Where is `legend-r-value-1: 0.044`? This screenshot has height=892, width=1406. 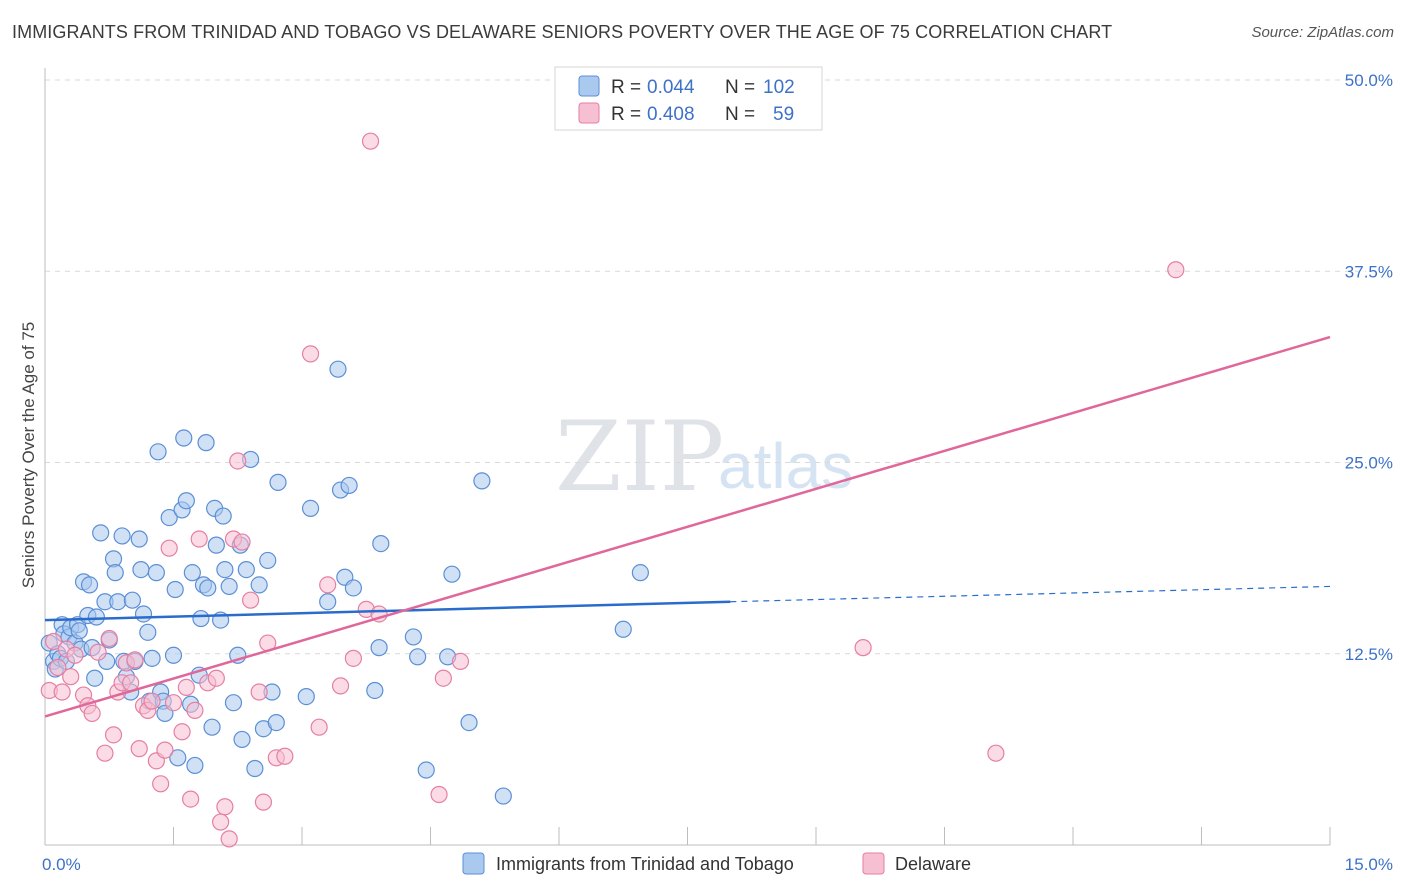 legend-r-value-1: 0.044 is located at coordinates (671, 87).